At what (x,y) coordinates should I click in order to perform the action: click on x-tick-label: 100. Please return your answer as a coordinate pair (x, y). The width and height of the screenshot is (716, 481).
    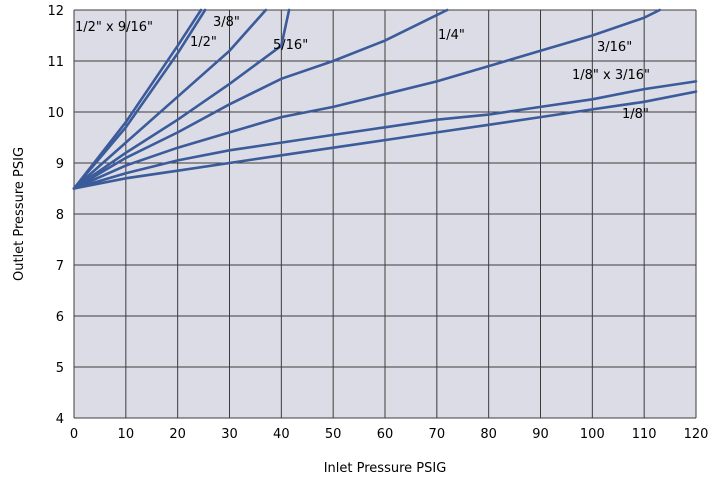
    Looking at the image, I should click on (592, 434).